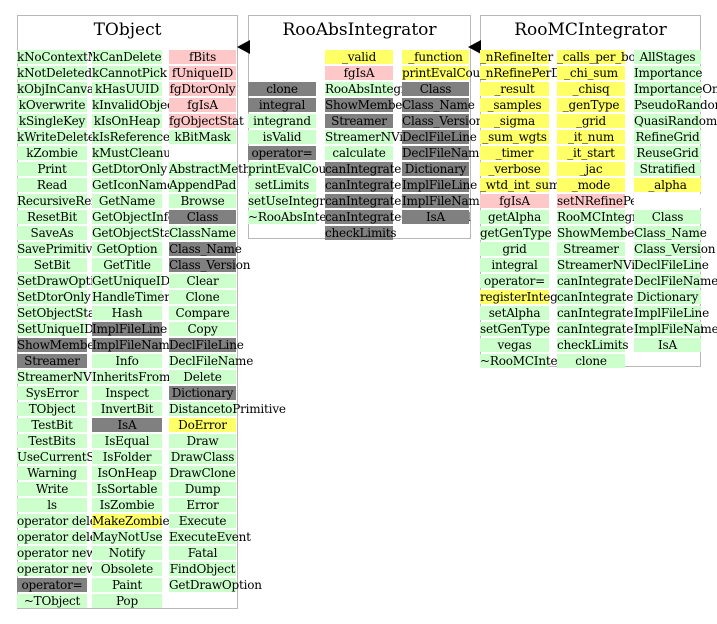  What do you see at coordinates (52, 105) in the screenshot?
I see `member-cell: kOverwrite` at bounding box center [52, 105].